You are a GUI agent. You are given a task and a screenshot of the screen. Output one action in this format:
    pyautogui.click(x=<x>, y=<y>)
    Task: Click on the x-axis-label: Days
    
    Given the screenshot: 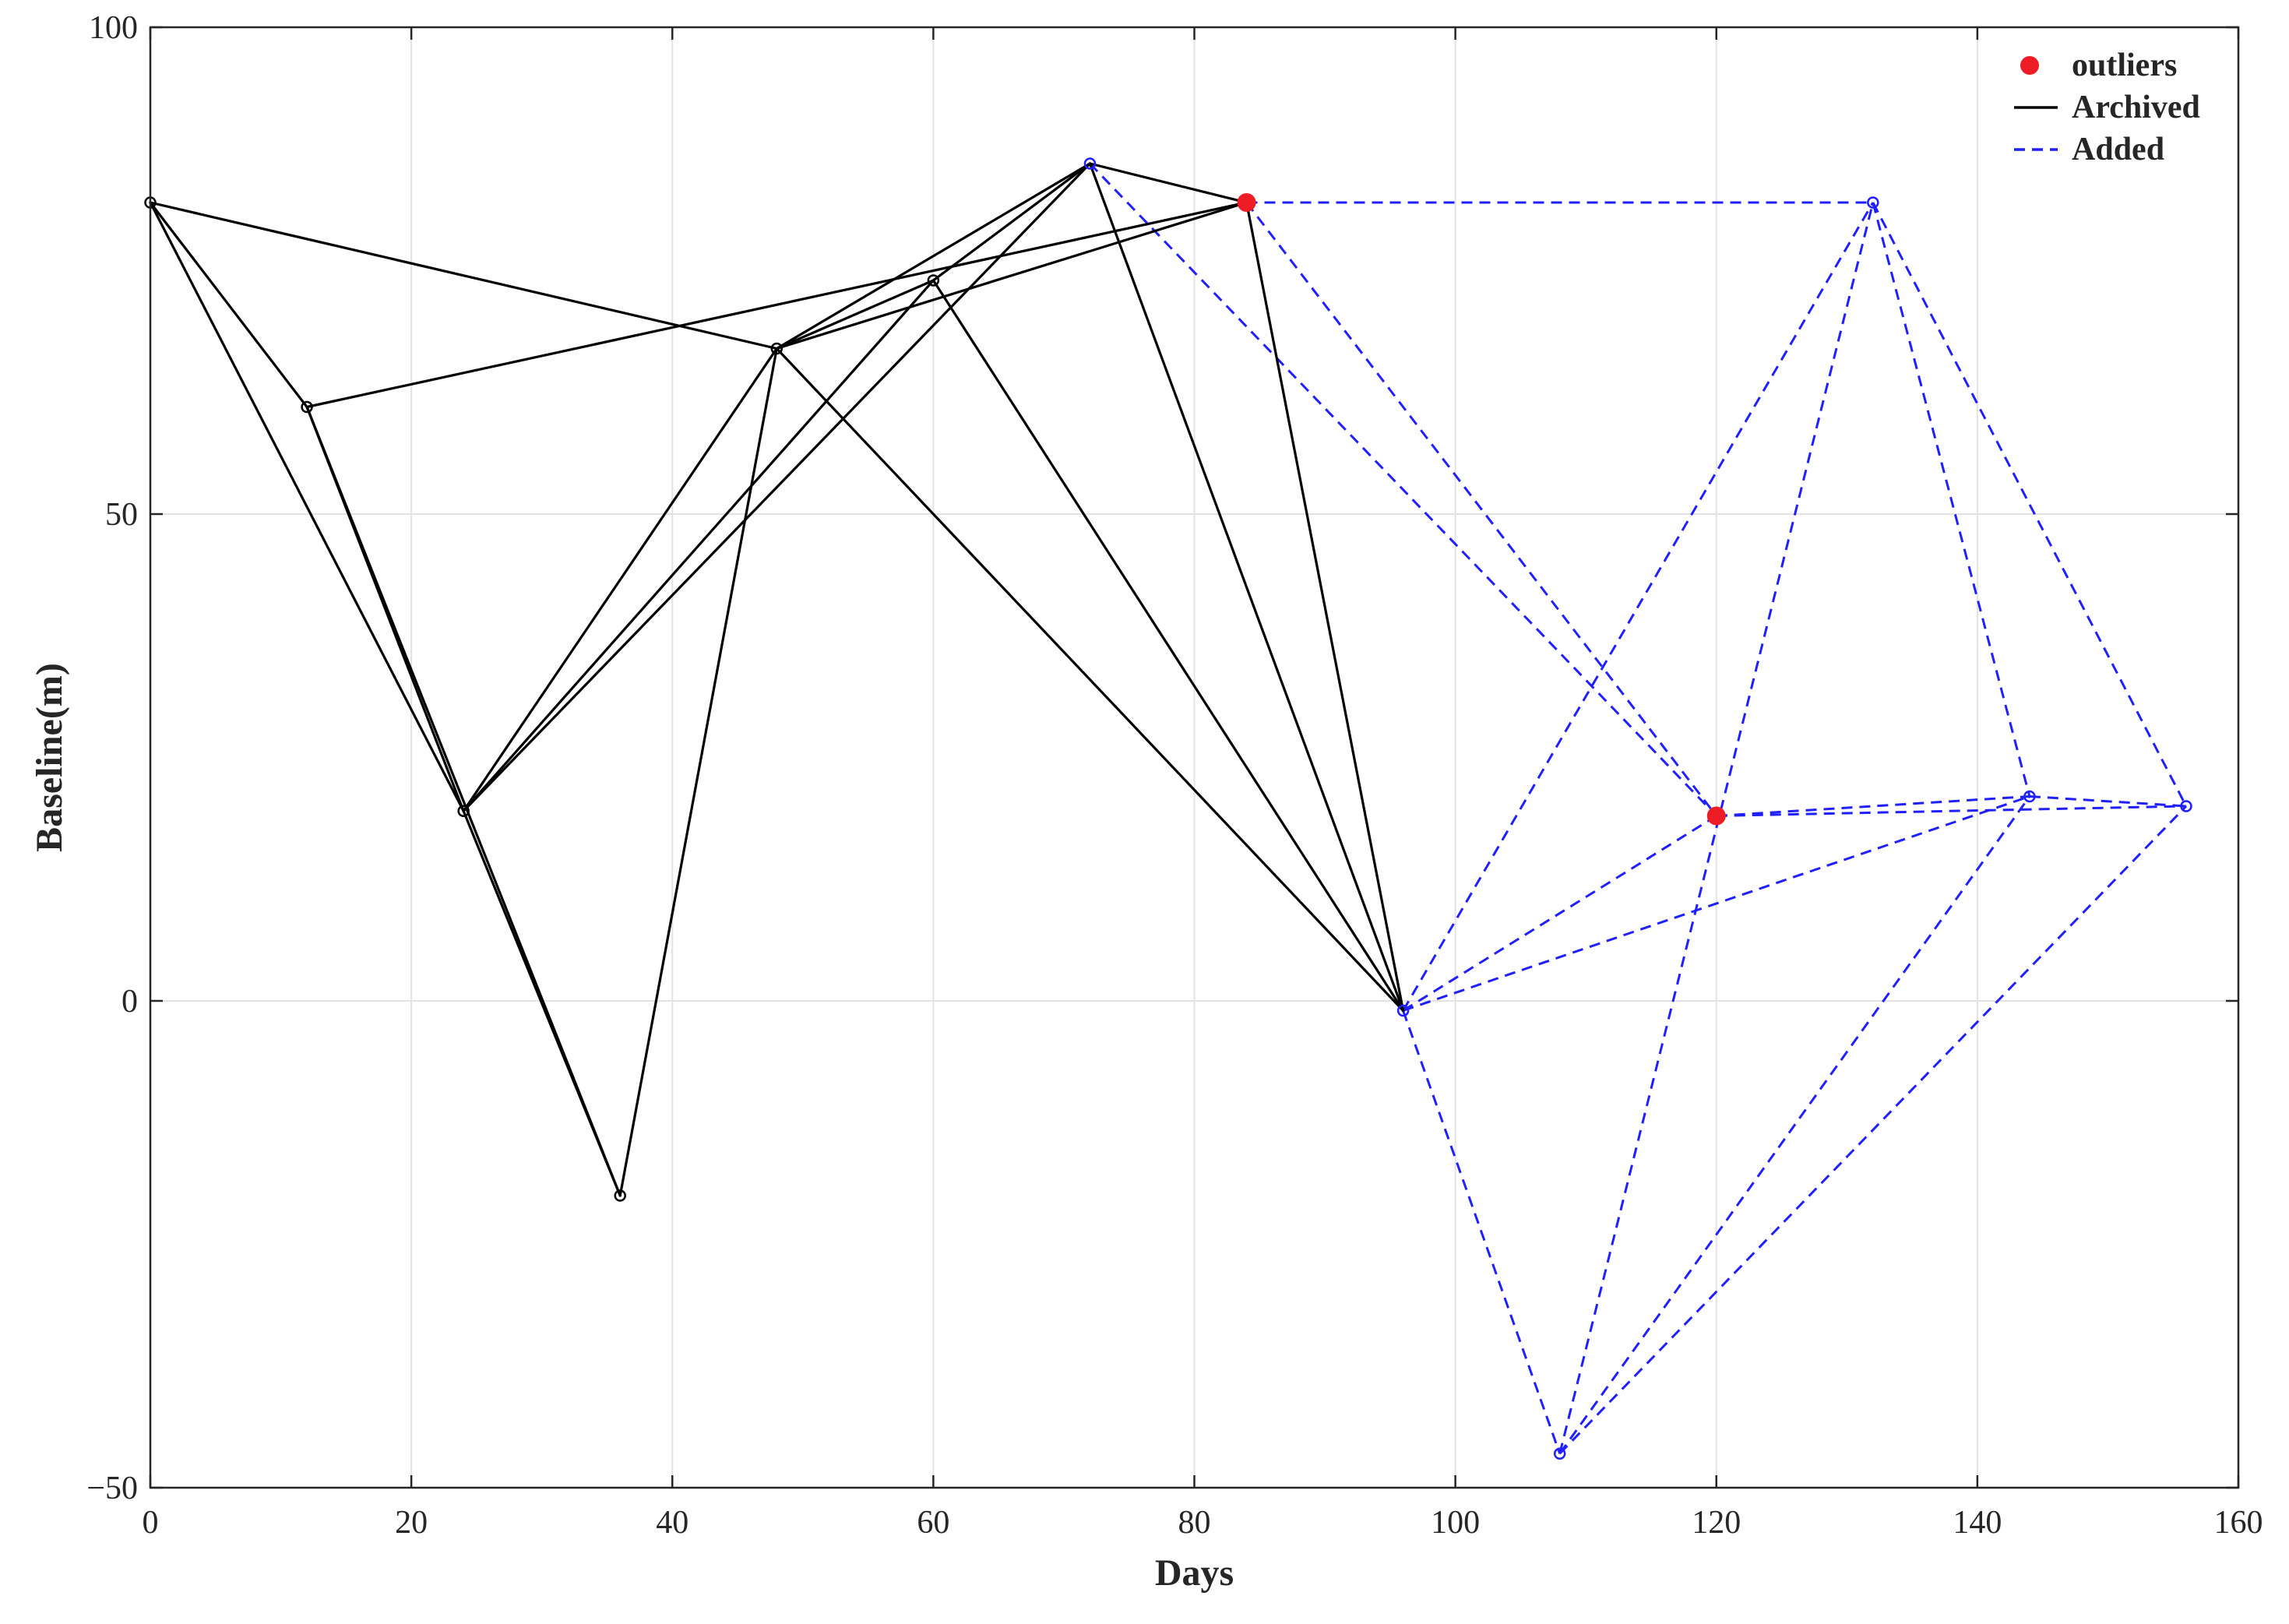 What is the action you would take?
    pyautogui.click(x=1194, y=1573)
    